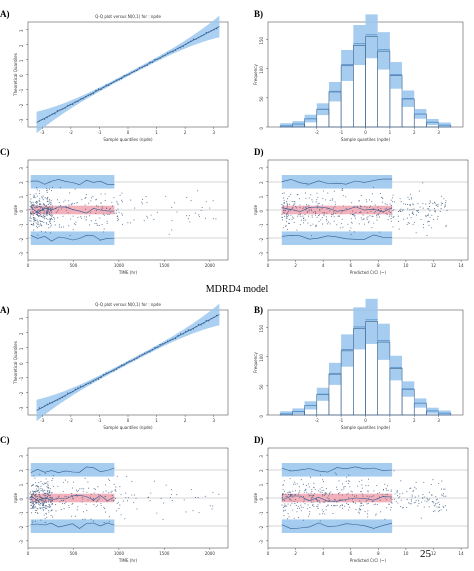  I want to click on x-tick-label: 14, so click(462, 553).